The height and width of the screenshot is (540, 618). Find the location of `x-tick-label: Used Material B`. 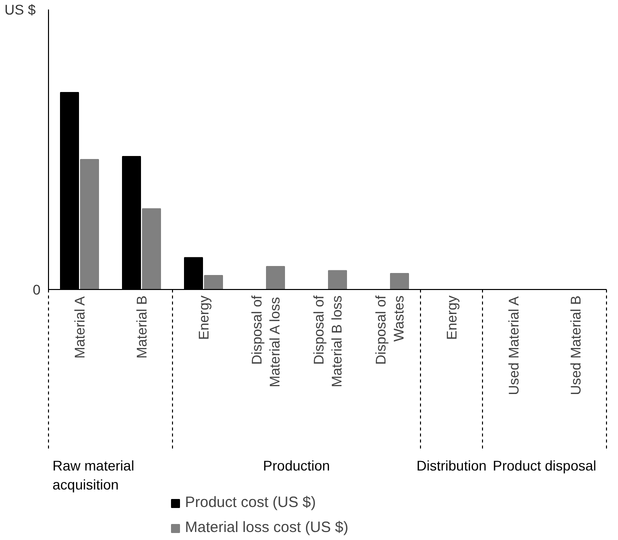

x-tick-label: Used Material B is located at coordinates (576, 346).